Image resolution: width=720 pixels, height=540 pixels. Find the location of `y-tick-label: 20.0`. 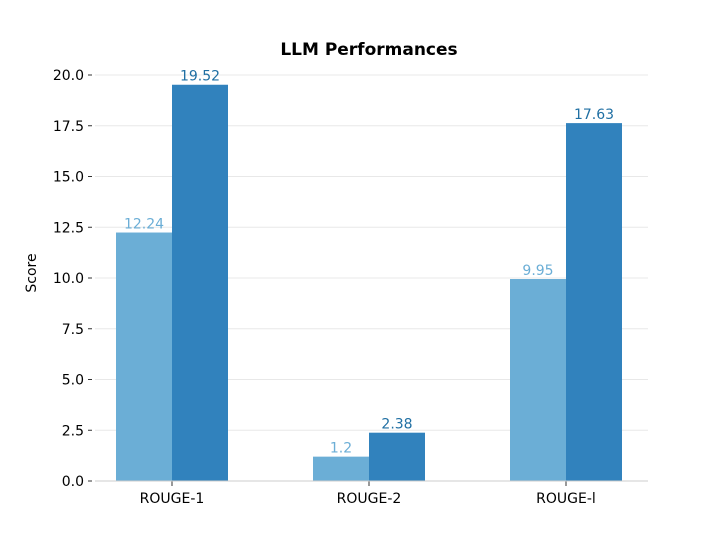

y-tick-label: 20.0 is located at coordinates (68, 76).